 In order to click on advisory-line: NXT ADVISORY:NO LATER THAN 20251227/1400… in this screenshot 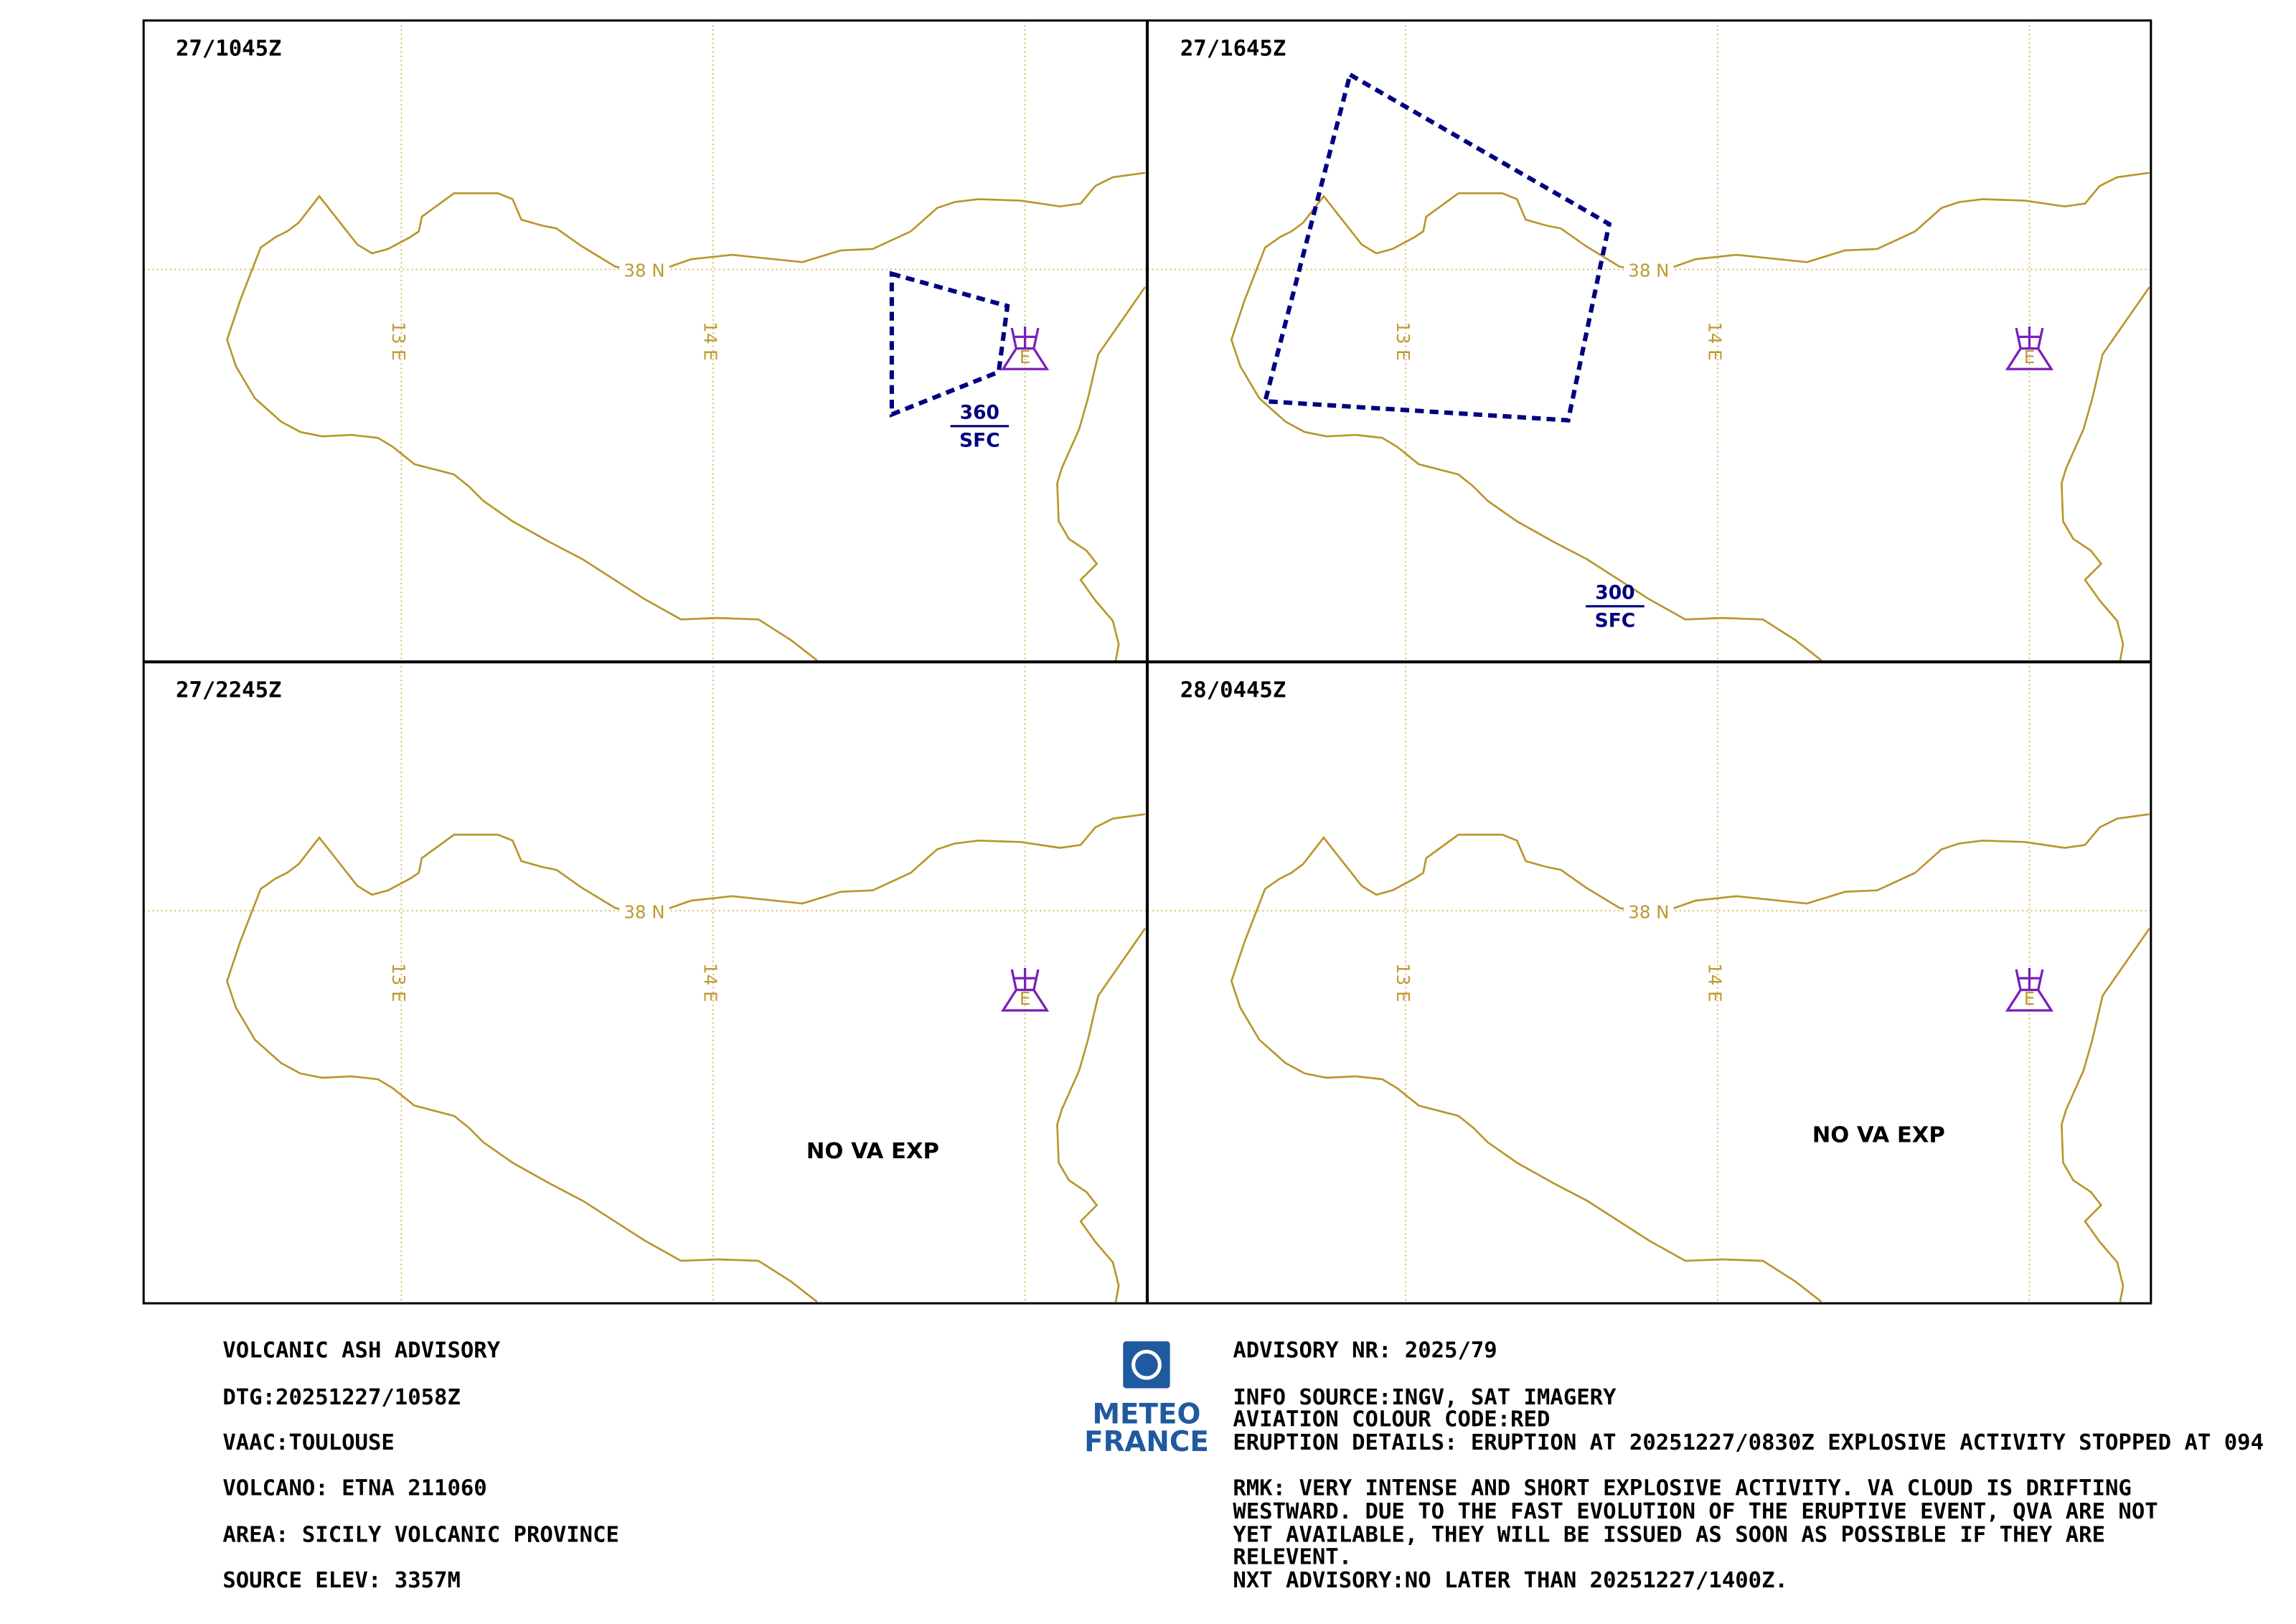, I will do `click(1510, 1580)`.